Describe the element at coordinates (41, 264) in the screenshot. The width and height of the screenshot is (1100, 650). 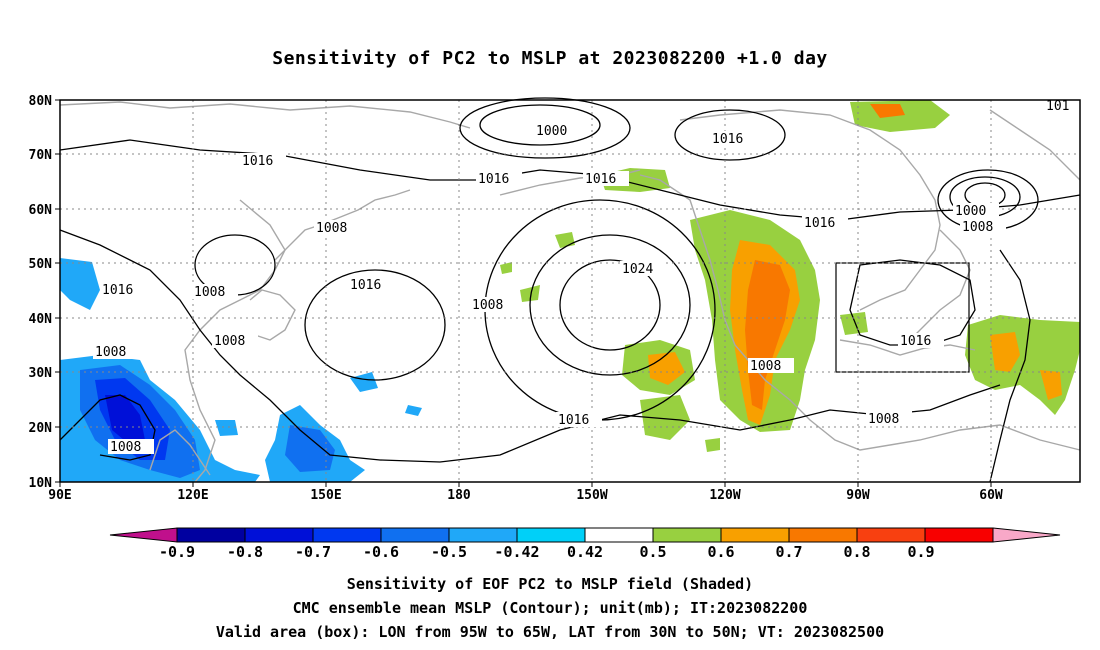
I see `lat-tick-label: 50N` at that location.